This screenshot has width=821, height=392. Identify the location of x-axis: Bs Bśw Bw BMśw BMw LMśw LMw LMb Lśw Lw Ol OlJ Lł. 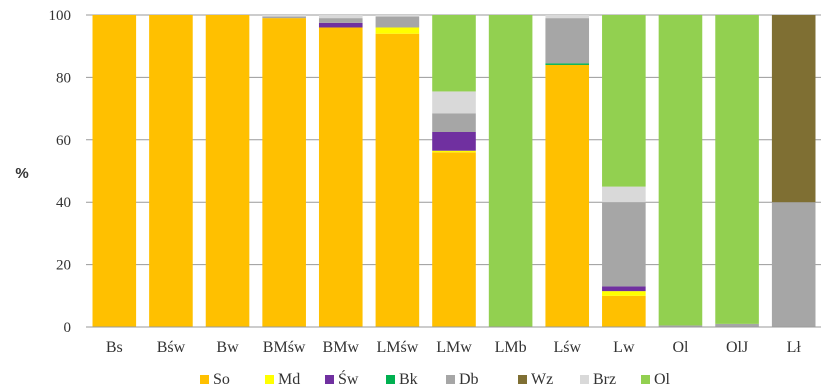
(453, 341).